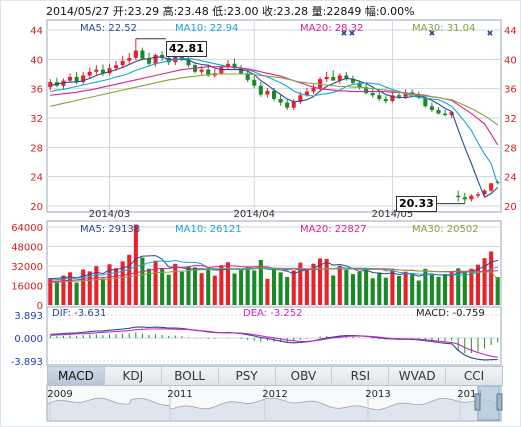 This screenshot has width=521, height=427. I want to click on volume-legend-item: MA5: 29138, so click(110, 229).